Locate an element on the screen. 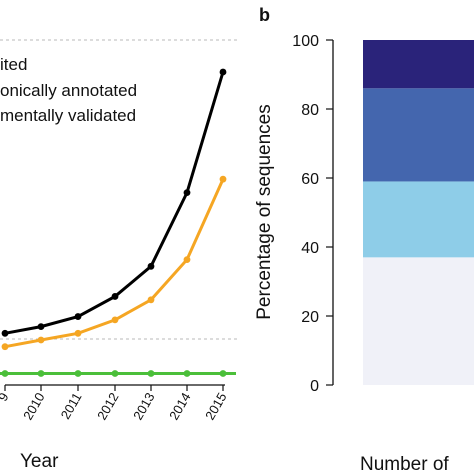  x-tick-label: 2011 is located at coordinates (71, 406).